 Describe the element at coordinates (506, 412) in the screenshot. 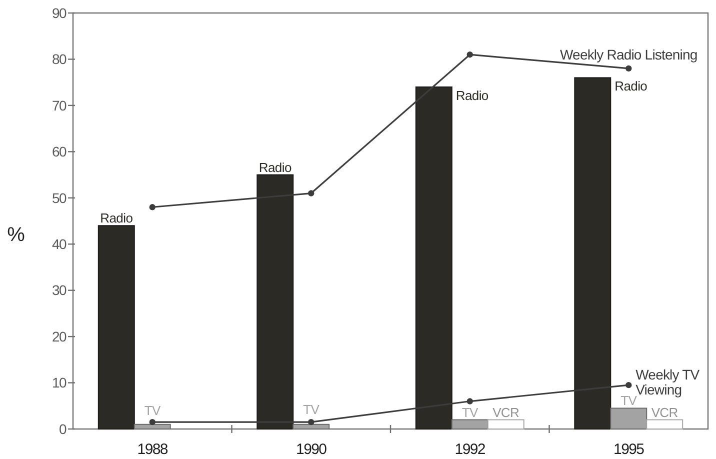

I see `series-label: VCR` at that location.